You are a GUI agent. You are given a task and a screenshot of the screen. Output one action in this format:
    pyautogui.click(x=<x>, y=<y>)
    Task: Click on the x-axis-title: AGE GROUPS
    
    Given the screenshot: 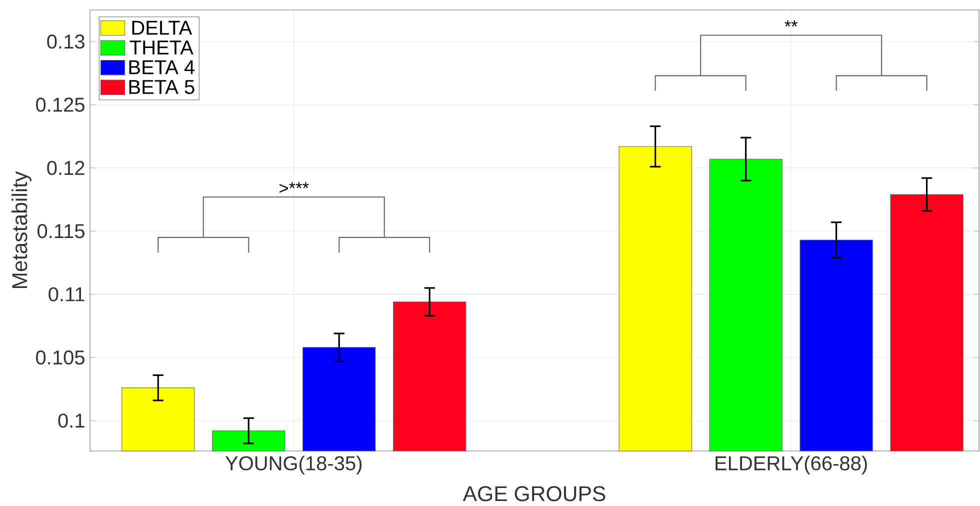 What is the action you would take?
    pyautogui.click(x=534, y=494)
    